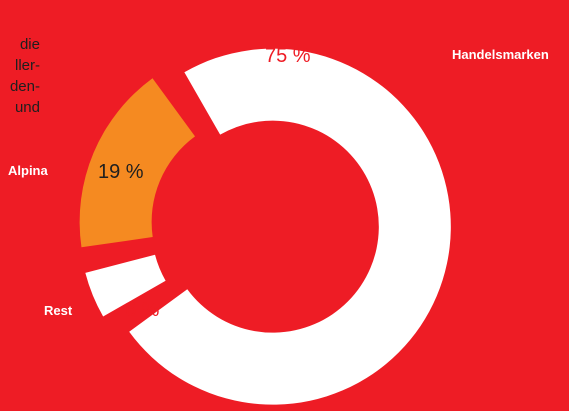 This screenshot has width=569, height=411. Describe the element at coordinates (27, 107) in the screenshot. I see `intro-text-line: und` at that location.